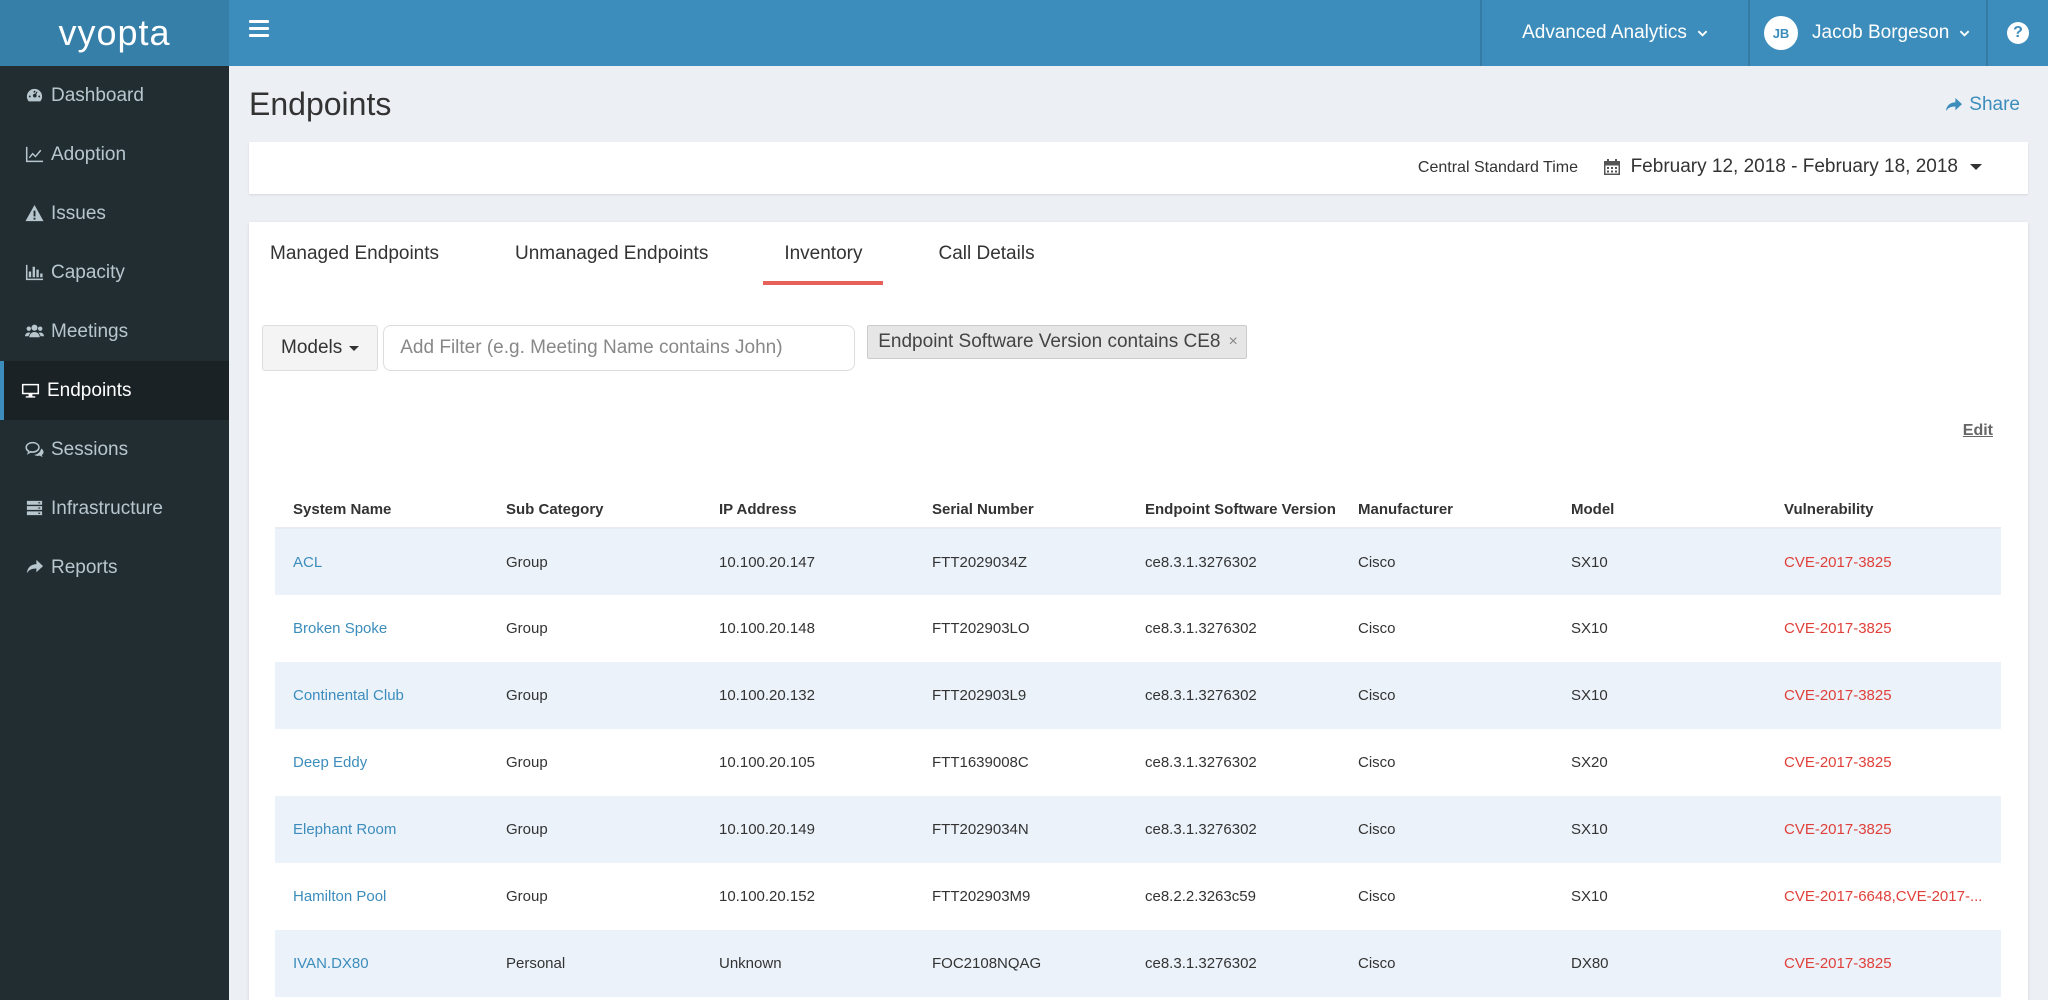 This screenshot has width=2048, height=1000. Describe the element at coordinates (619, 348) in the screenshot. I see `add-filter-input` at that location.